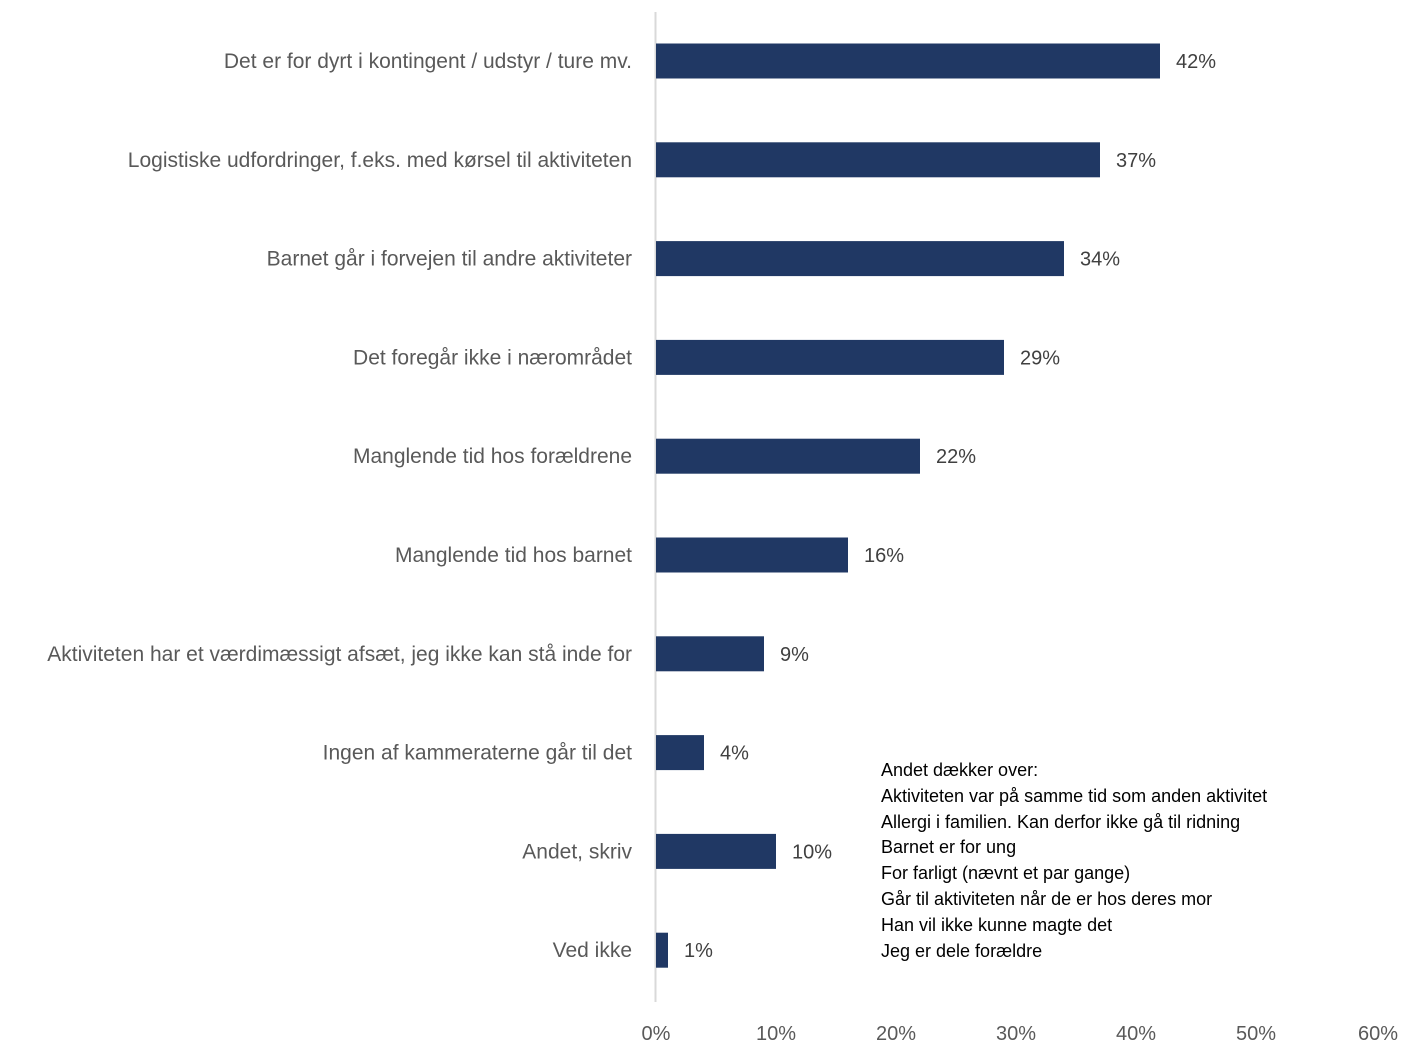 The height and width of the screenshot is (1042, 1402). I want to click on category-label: Andet, skriv, so click(577, 851).